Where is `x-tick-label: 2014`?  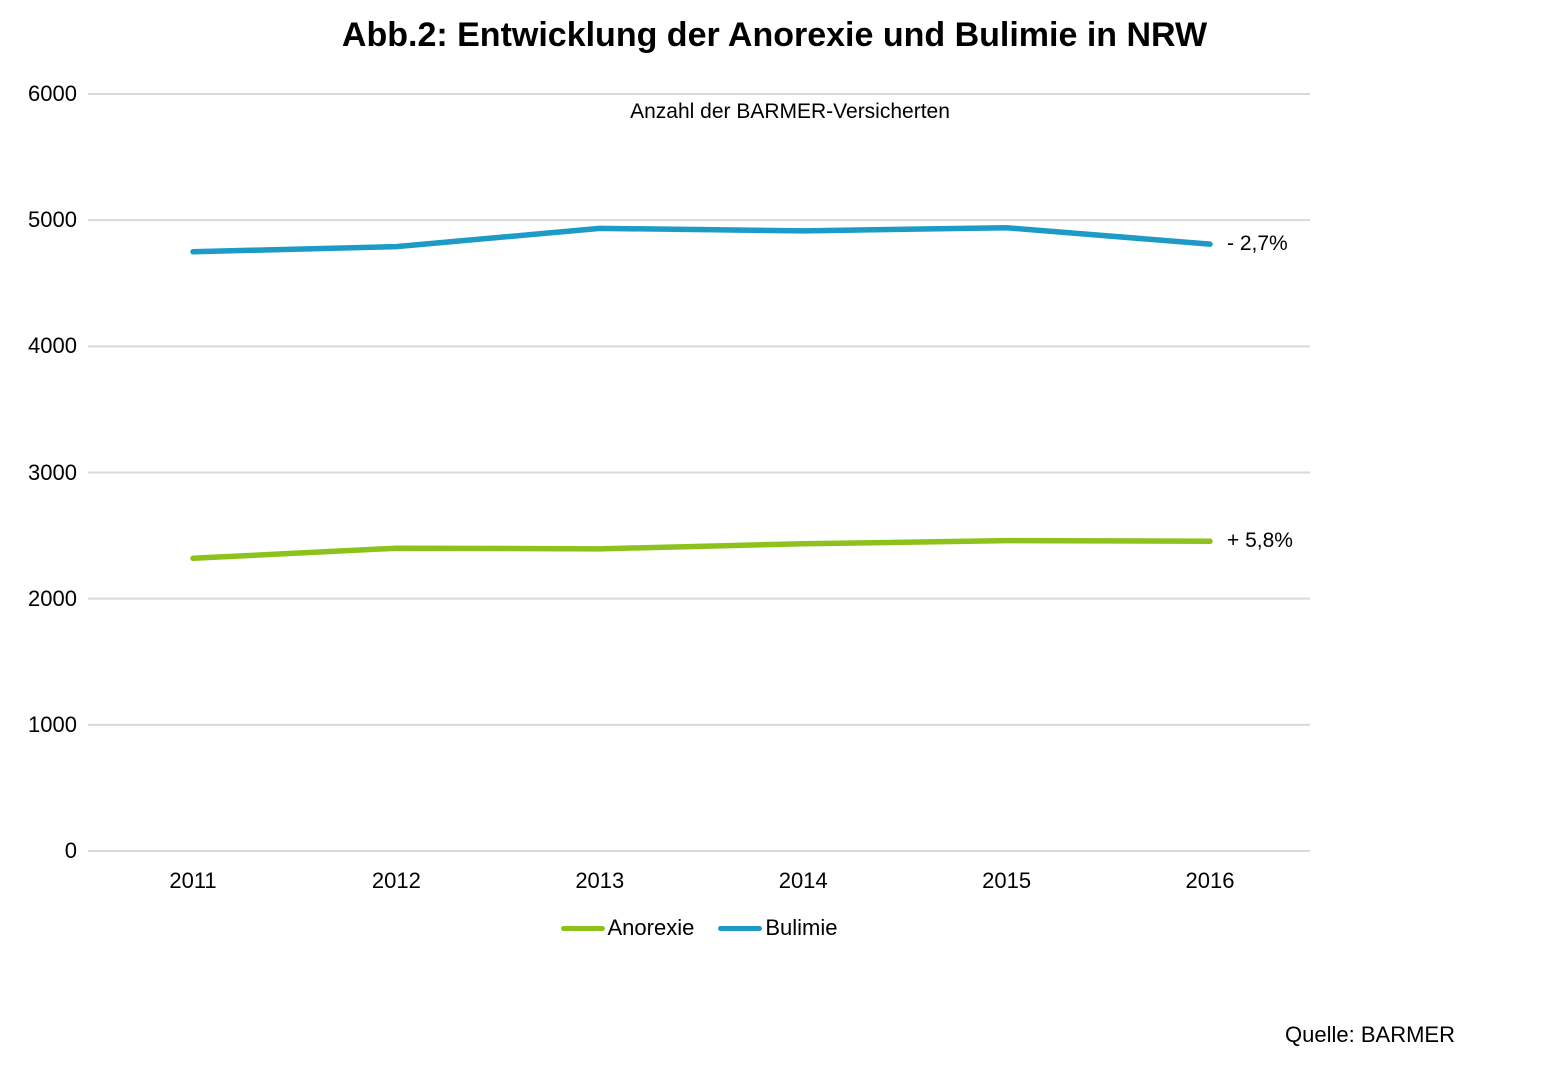
x-tick-label: 2014 is located at coordinates (803, 880).